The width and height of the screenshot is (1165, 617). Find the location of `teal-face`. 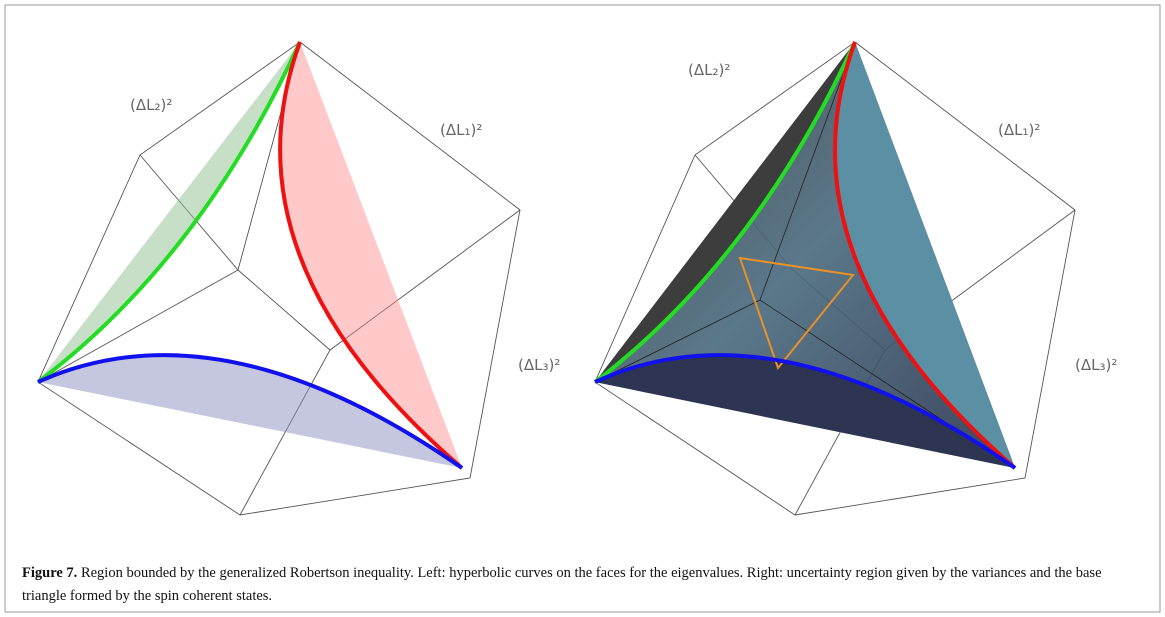

teal-face is located at coordinates (925, 255).